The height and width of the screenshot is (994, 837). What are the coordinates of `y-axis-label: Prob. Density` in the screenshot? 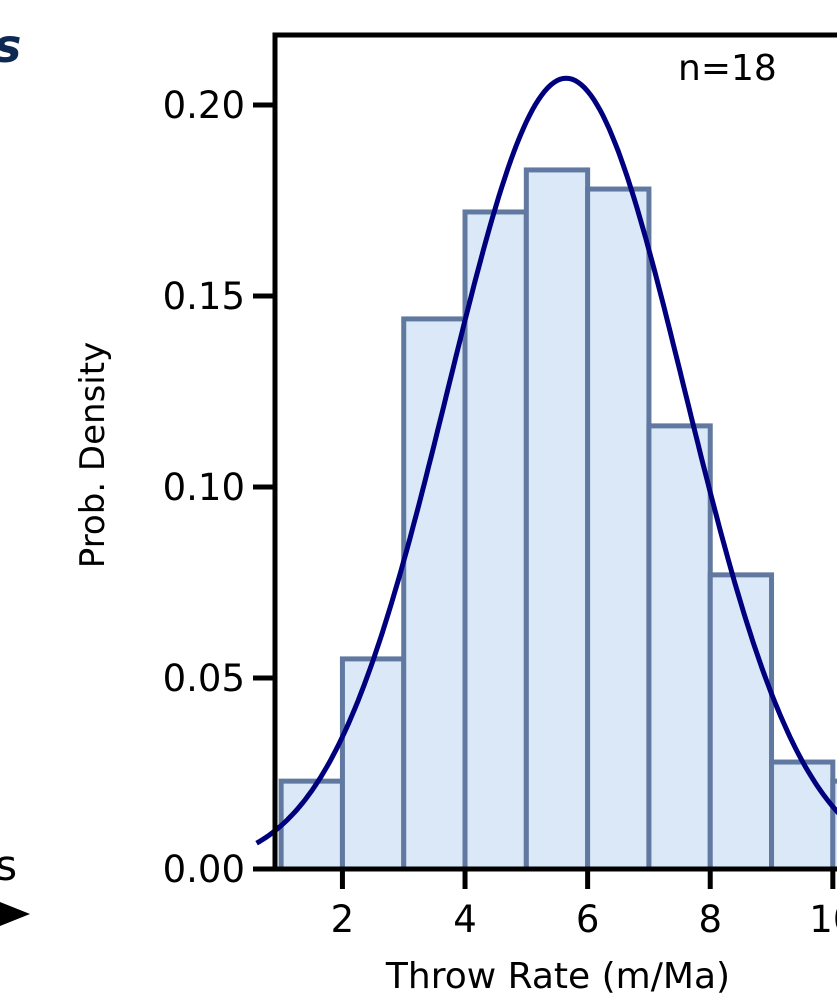 It's located at (93, 455).